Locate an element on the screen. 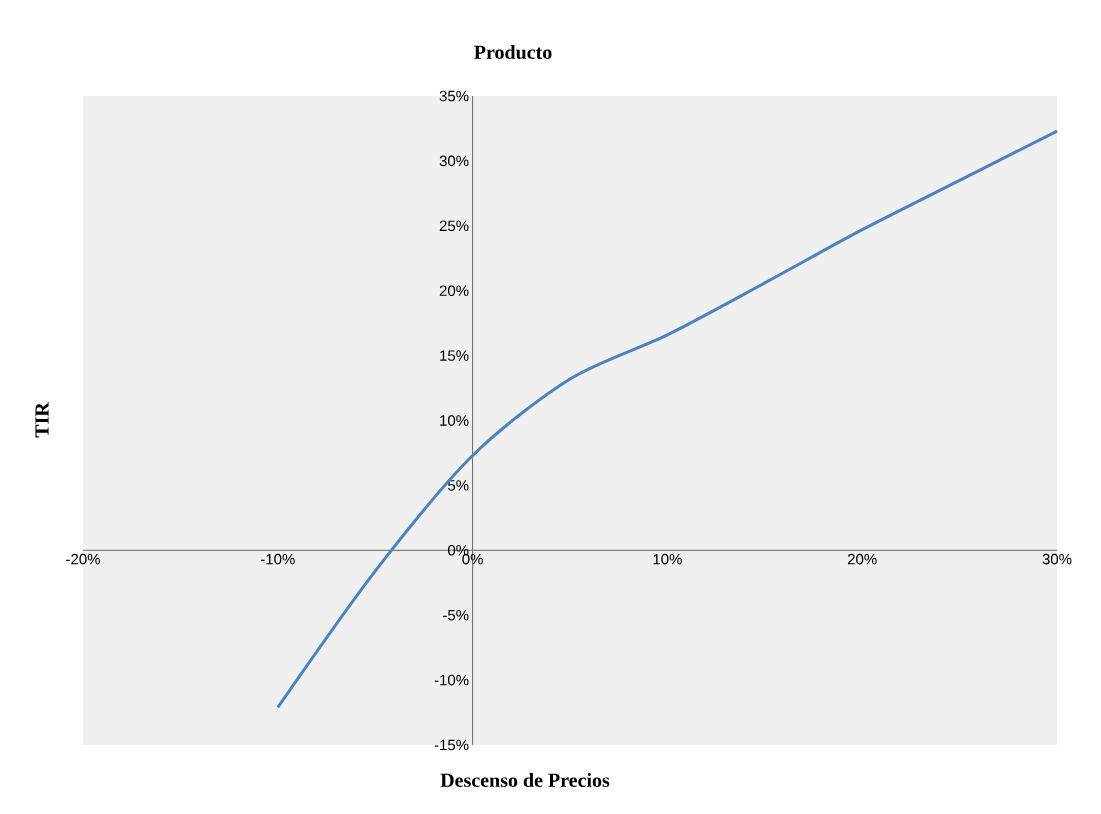  x-tick-label: 30% is located at coordinates (1057, 559).